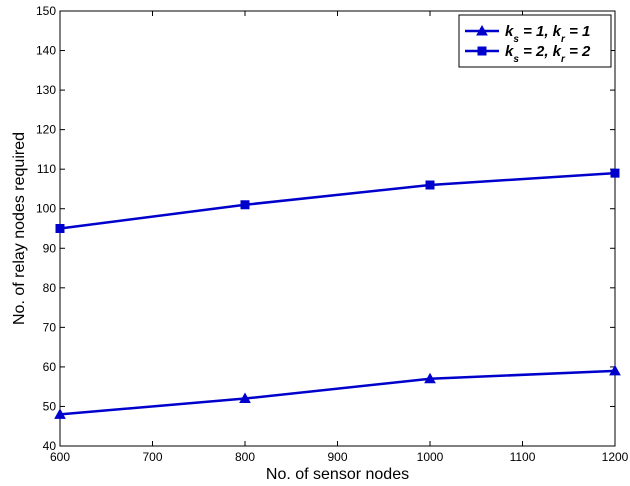 Image resolution: width=630 pixels, height=486 pixels. Describe the element at coordinates (46, 90) in the screenshot. I see `y-tick-label: 130` at that location.